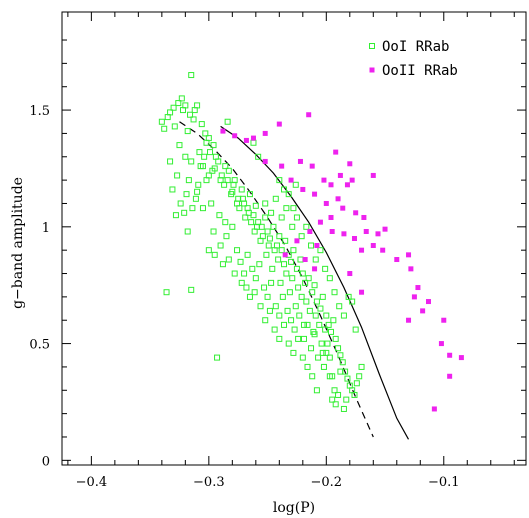  What do you see at coordinates (420, 71) in the screenshot?
I see `legend-label: OoII RRab` at bounding box center [420, 71].